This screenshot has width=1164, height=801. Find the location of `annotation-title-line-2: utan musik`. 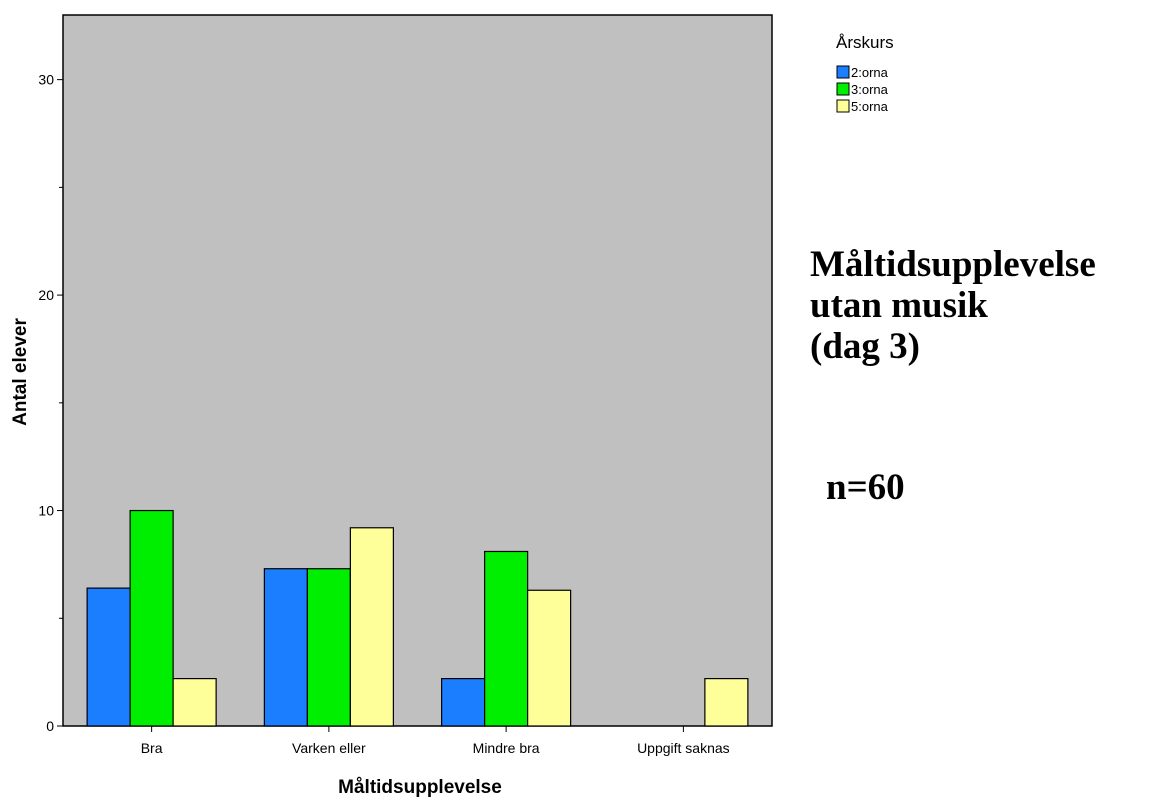

annotation-title-line-2: utan musik is located at coordinates (899, 305).